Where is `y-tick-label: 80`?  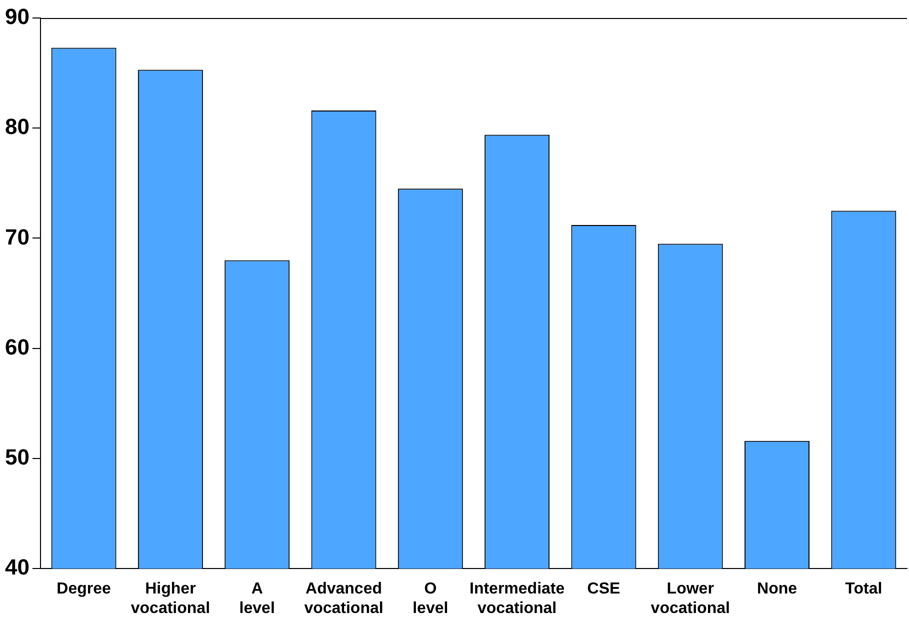 y-tick-label: 80 is located at coordinates (17, 127).